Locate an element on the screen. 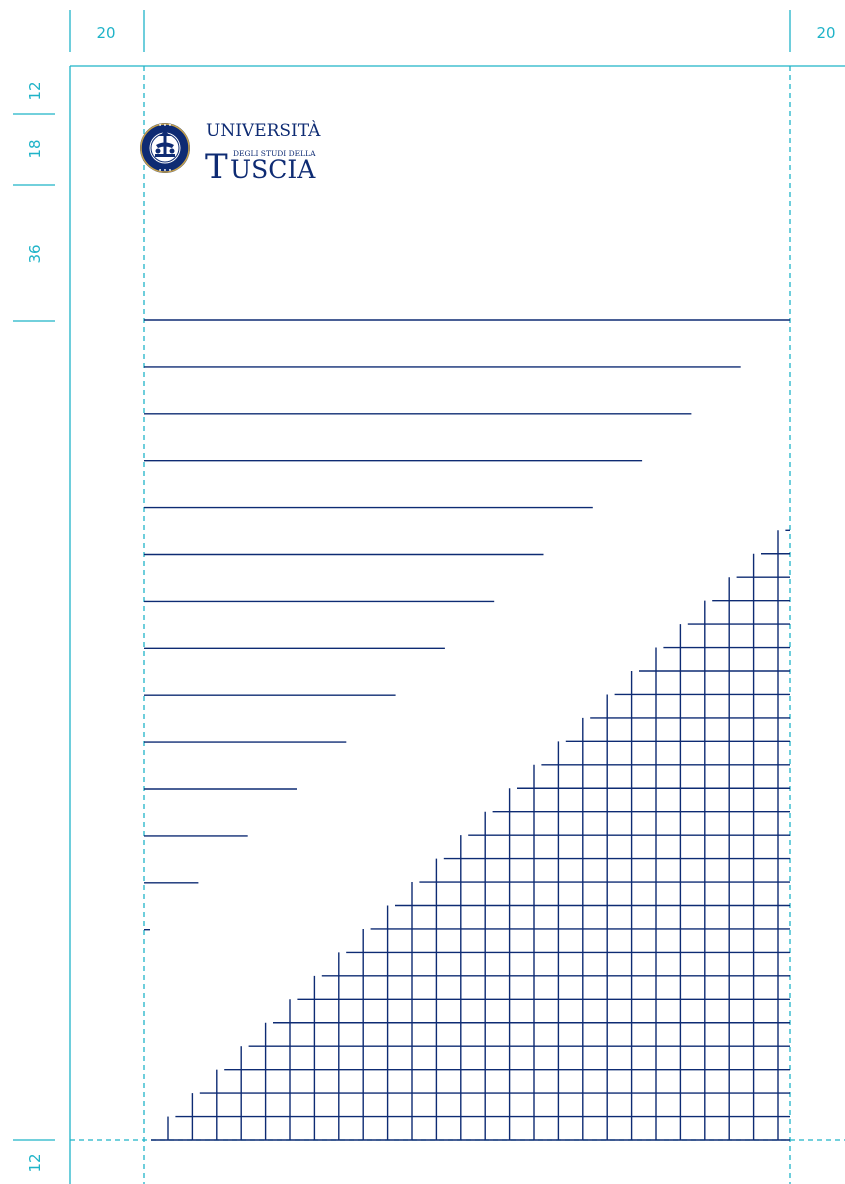 This screenshot has width=845, height=1184. right-margin-label: 20 is located at coordinates (825, 33).